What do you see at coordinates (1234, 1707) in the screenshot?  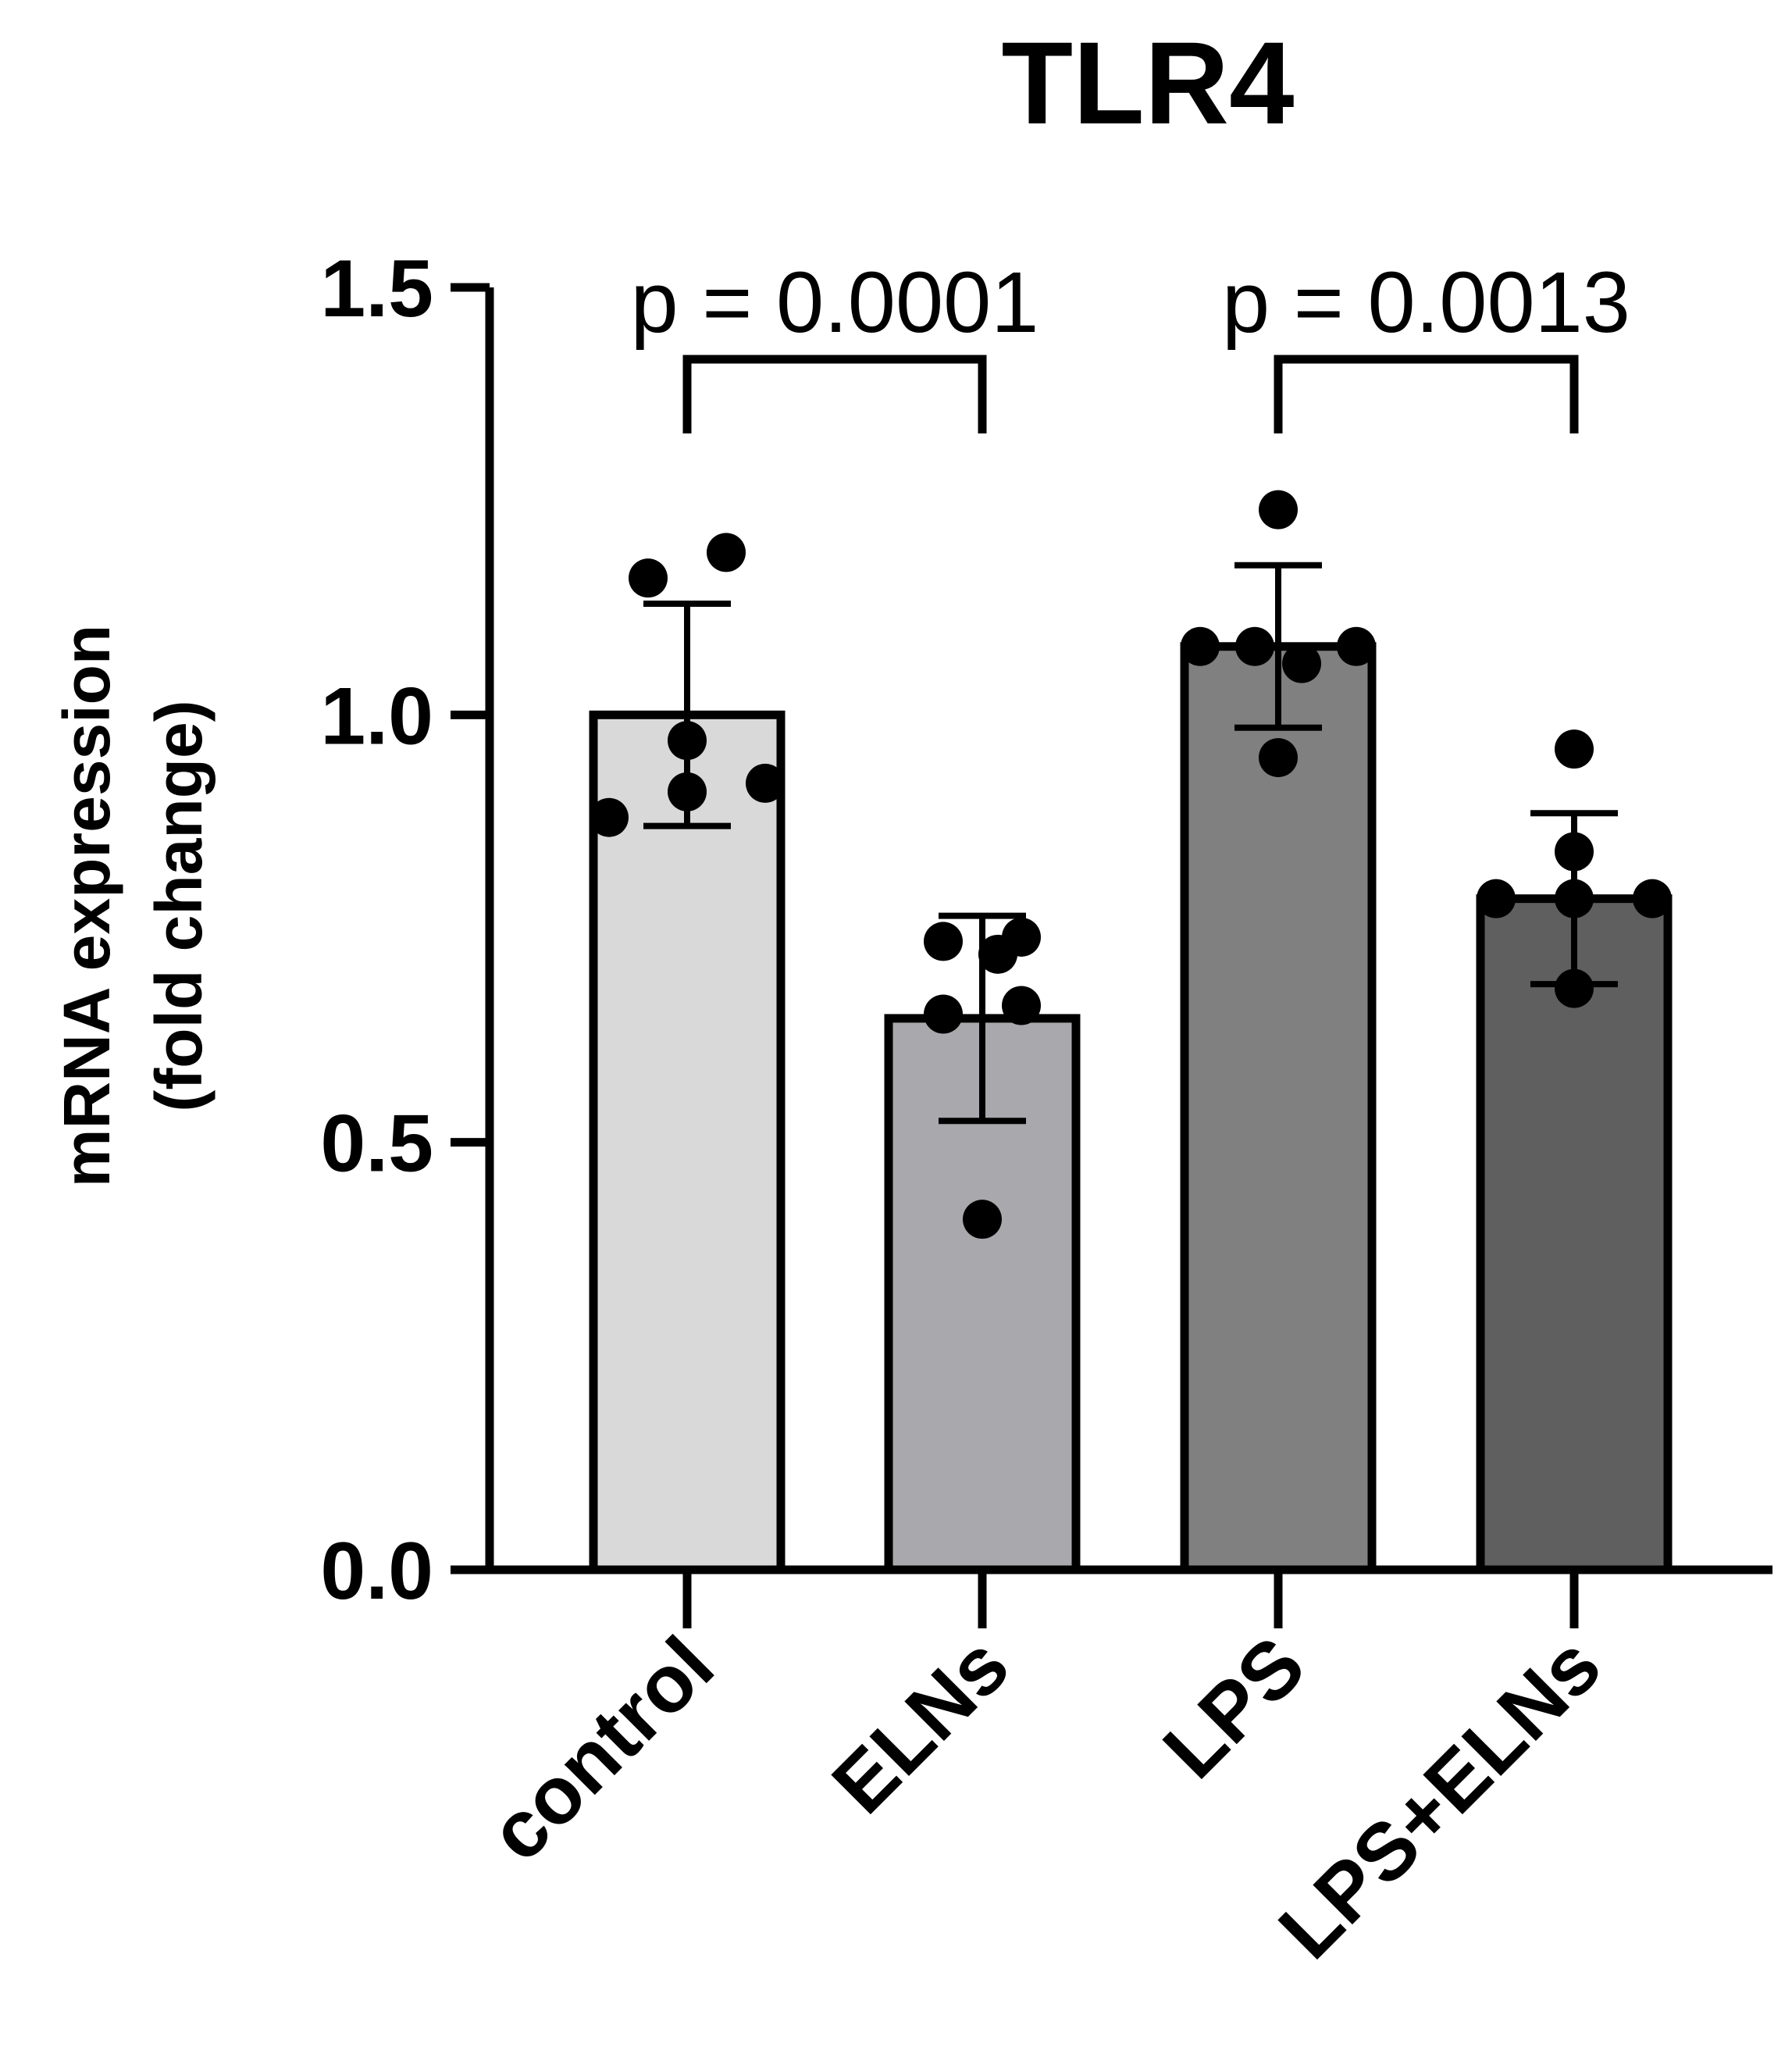 I see `x-tick-label: LPS` at bounding box center [1234, 1707].